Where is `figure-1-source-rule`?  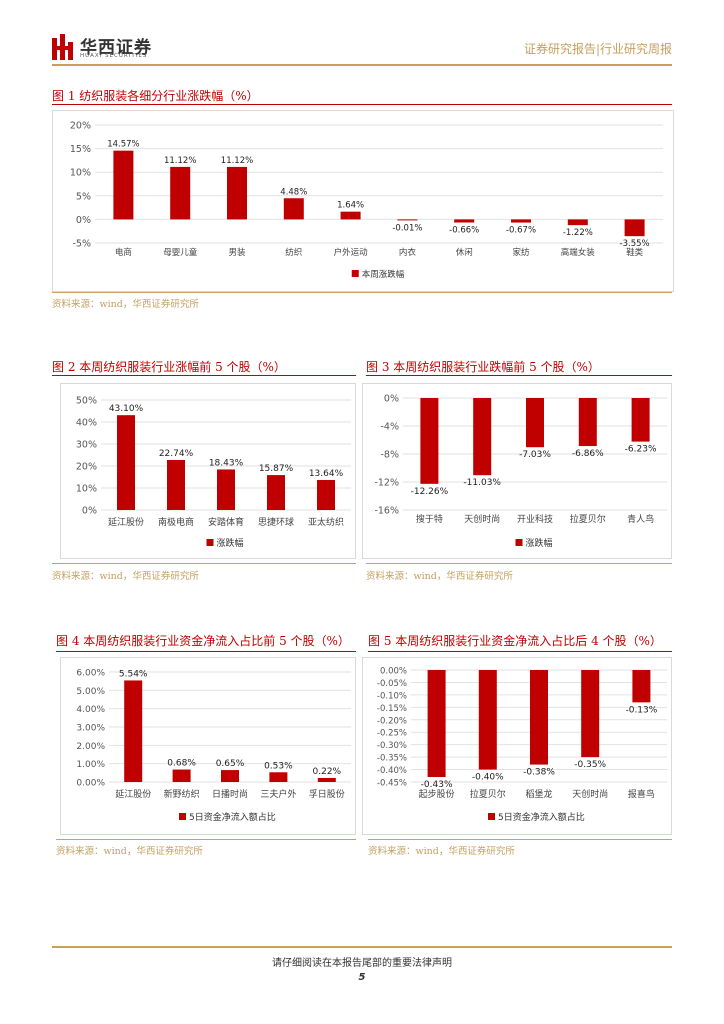
figure-1-source-rule is located at coordinates (362, 292).